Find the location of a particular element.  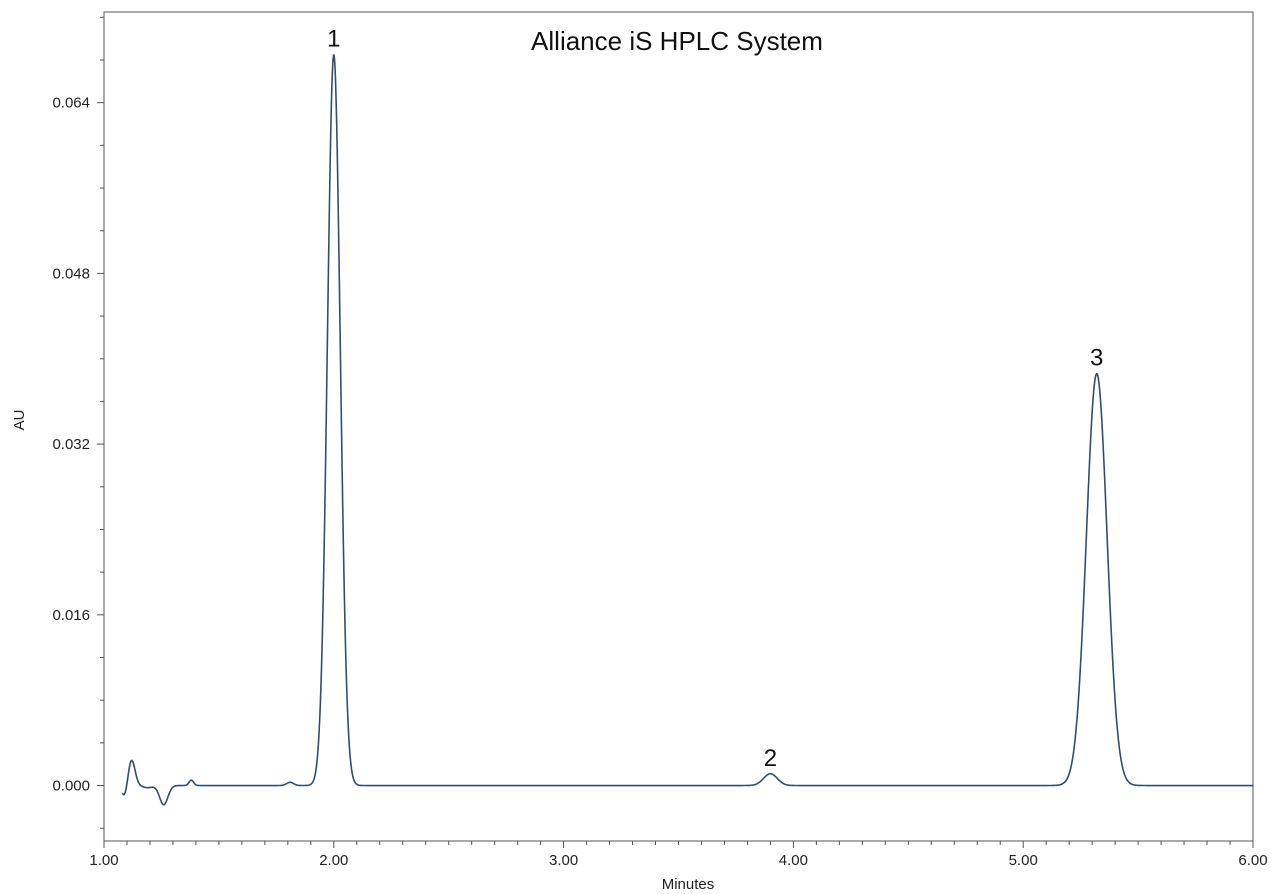

x-tick-label: 1.00 is located at coordinates (103, 860).